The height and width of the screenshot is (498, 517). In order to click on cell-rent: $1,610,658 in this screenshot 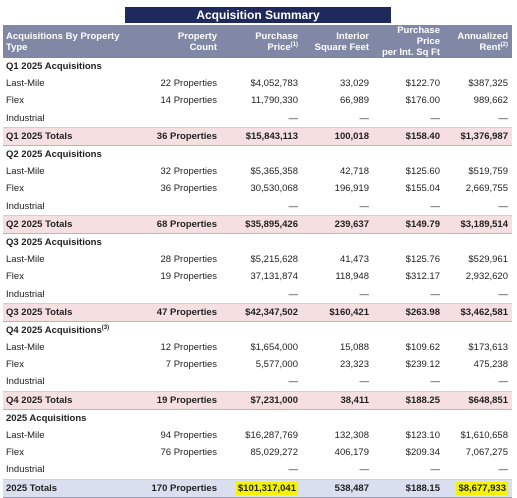, I will do `click(484, 436)`.